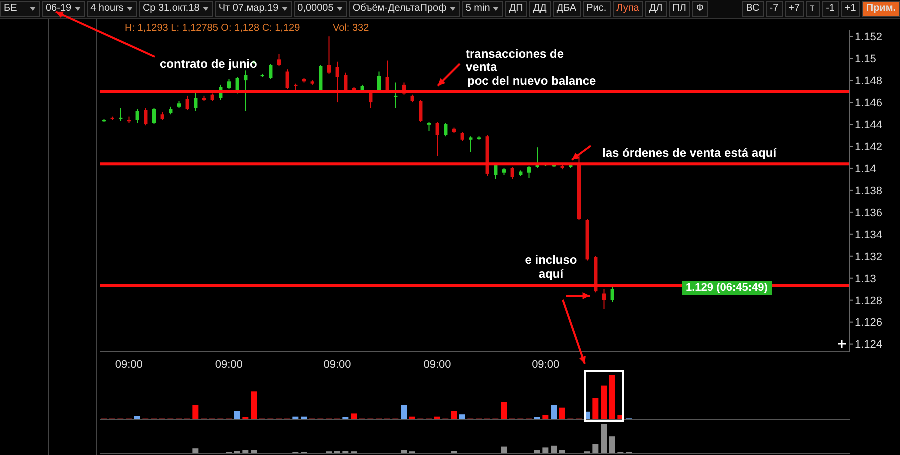 This screenshot has height=455, width=900. Describe the element at coordinates (351, 28) in the screenshot. I see `annotation: Vol: 332` at that location.